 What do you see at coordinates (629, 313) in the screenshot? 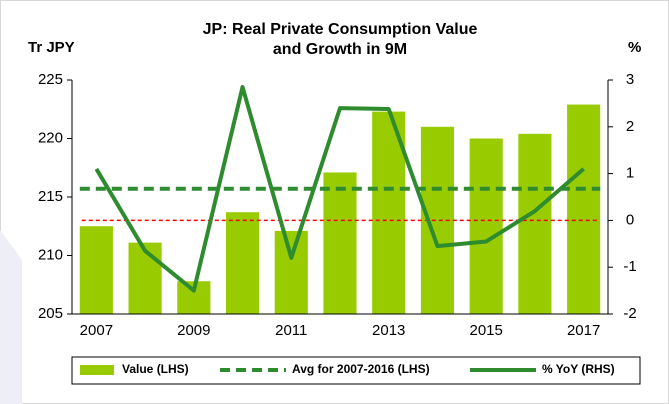
I see `y2-tick-label: -2` at bounding box center [629, 313].